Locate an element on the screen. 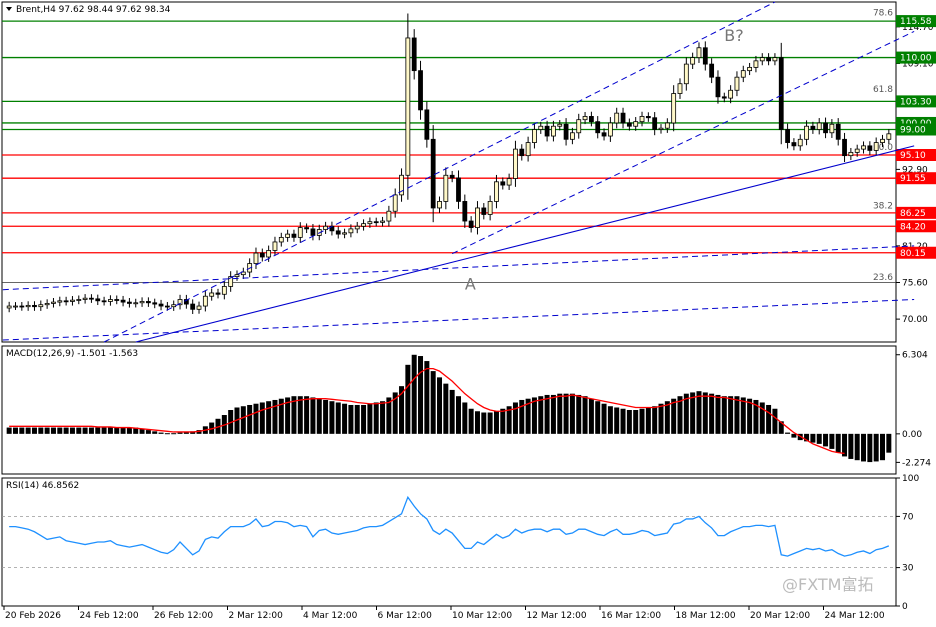  level-label: 110.00 is located at coordinates (916, 59).